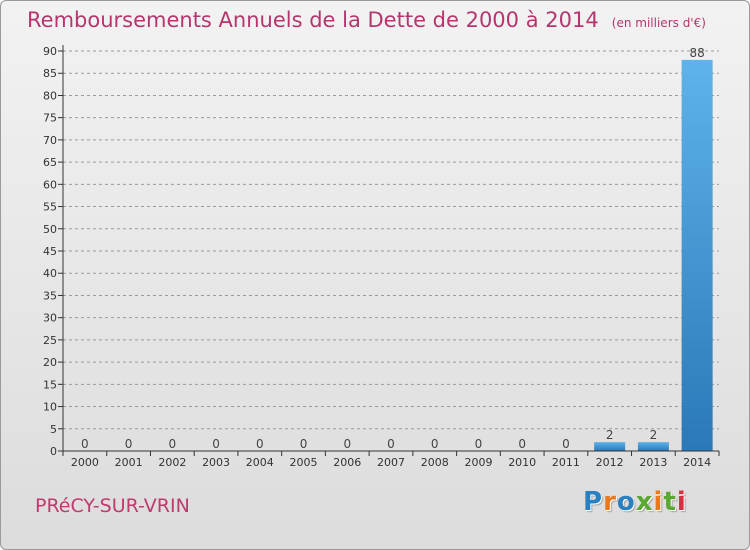  Describe the element at coordinates (626, 502) in the screenshot. I see `logo-letter: o` at that location.